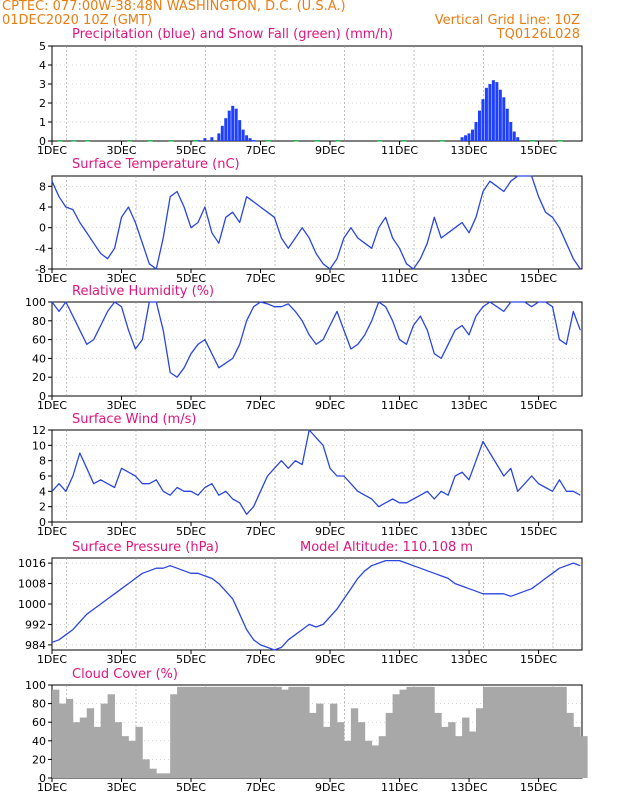 The width and height of the screenshot is (618, 800). Describe the element at coordinates (134, 419) in the screenshot. I see `wind-panel-title: Surface Wind (m/s)` at that location.